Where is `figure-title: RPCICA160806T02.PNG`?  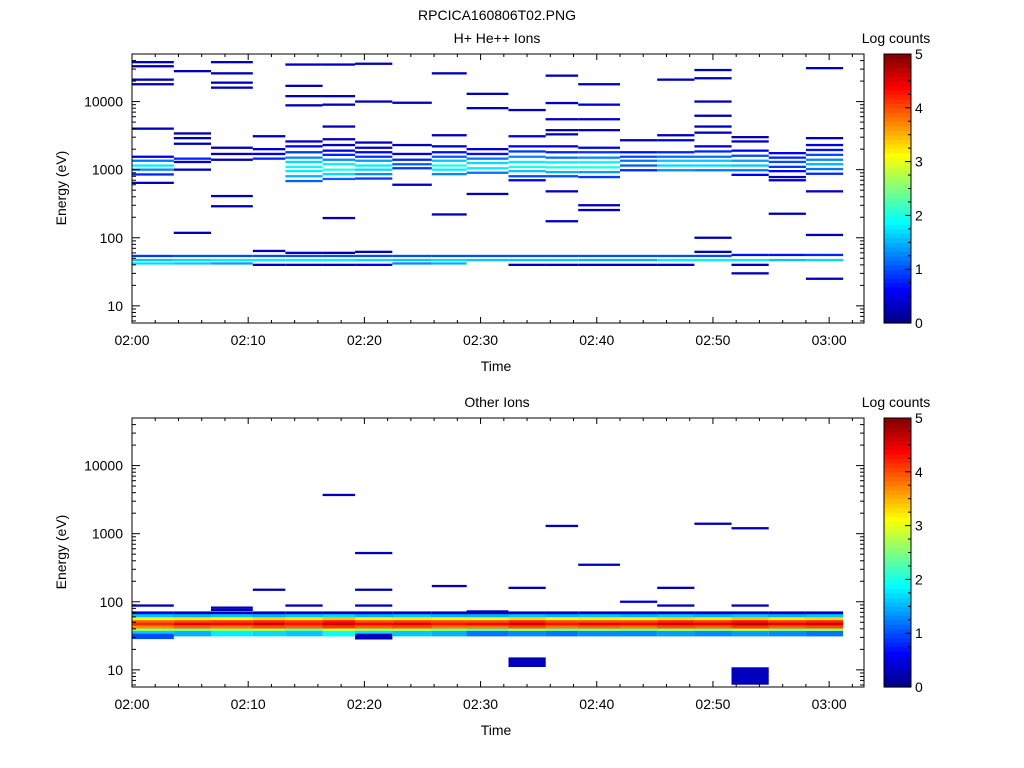 figure-title: RPCICA160806T02.PNG is located at coordinates (497, 15).